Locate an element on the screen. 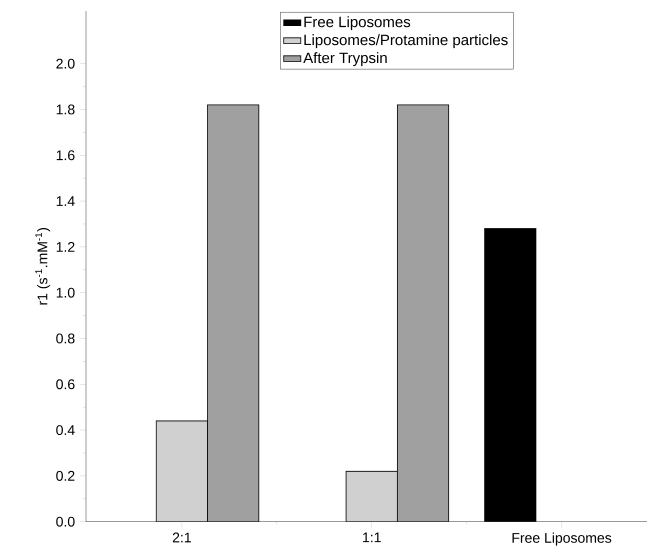  y-tick-label: 2.0 is located at coordinates (65, 63).